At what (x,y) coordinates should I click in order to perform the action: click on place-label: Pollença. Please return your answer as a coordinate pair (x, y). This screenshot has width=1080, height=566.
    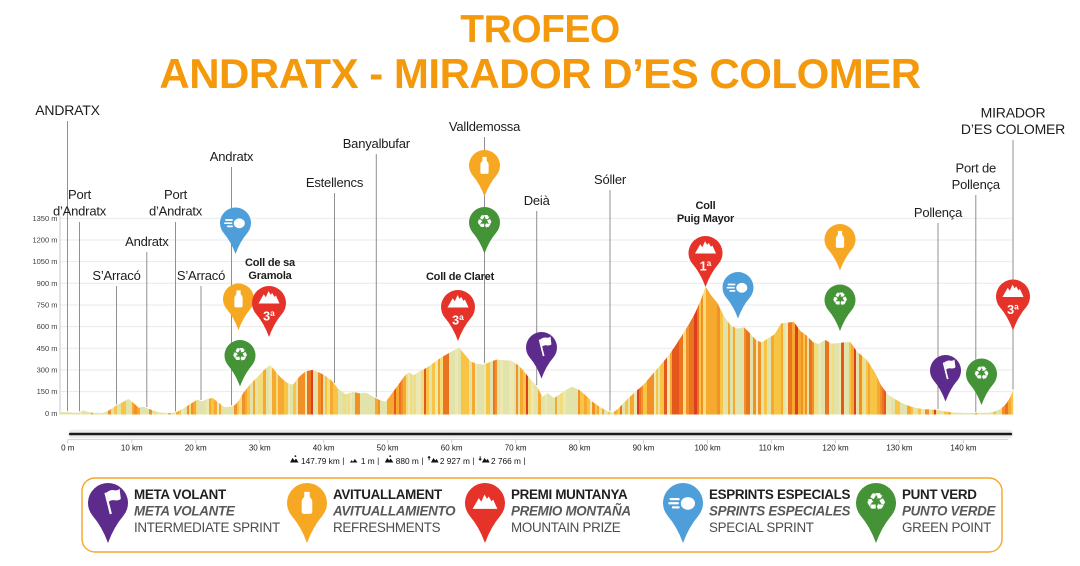
    Looking at the image, I should click on (938, 212).